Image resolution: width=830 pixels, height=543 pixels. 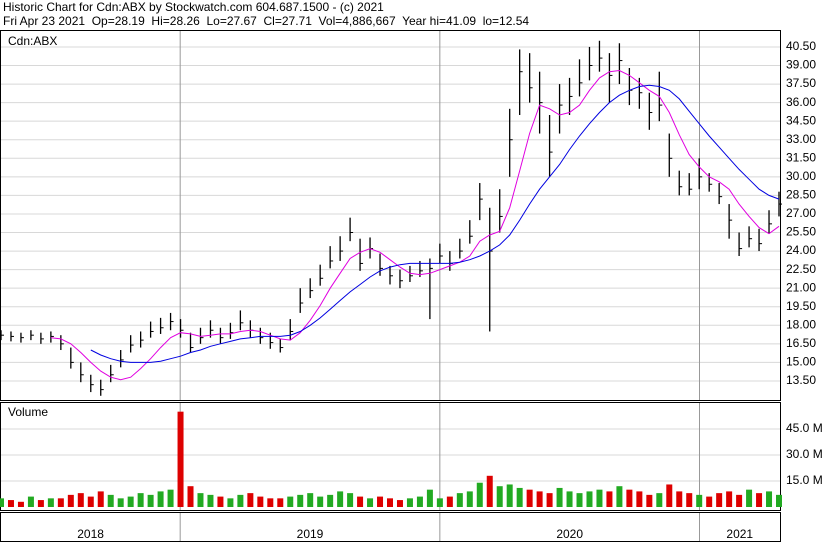 What do you see at coordinates (804, 480) in the screenshot?
I see `y-tick-label: 15.0 M` at bounding box center [804, 480].